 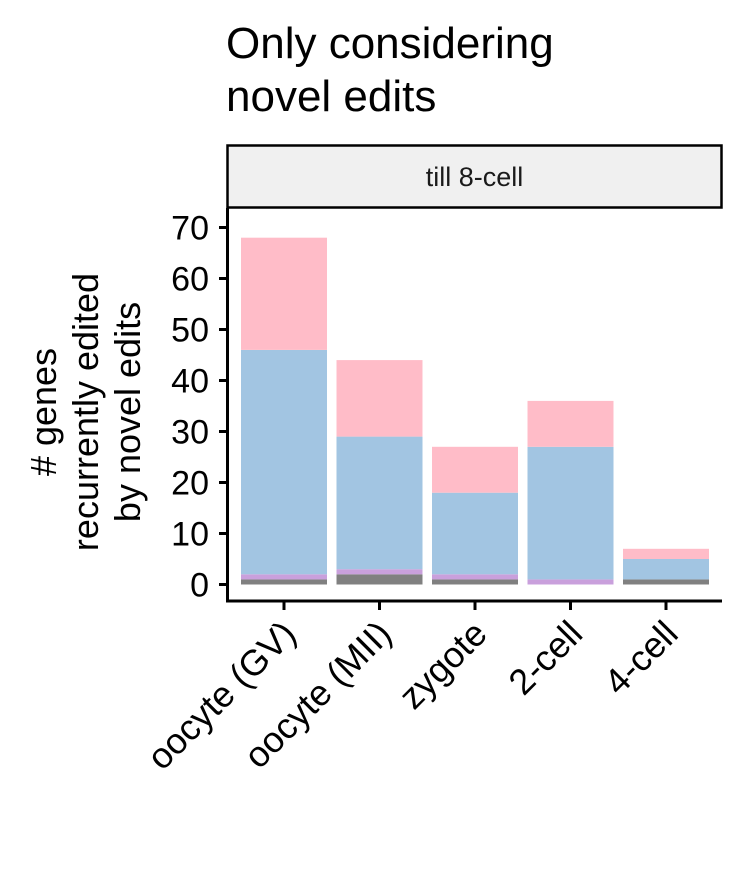 I want to click on facet-strip-label: till 8-cell, so click(x=475, y=177).